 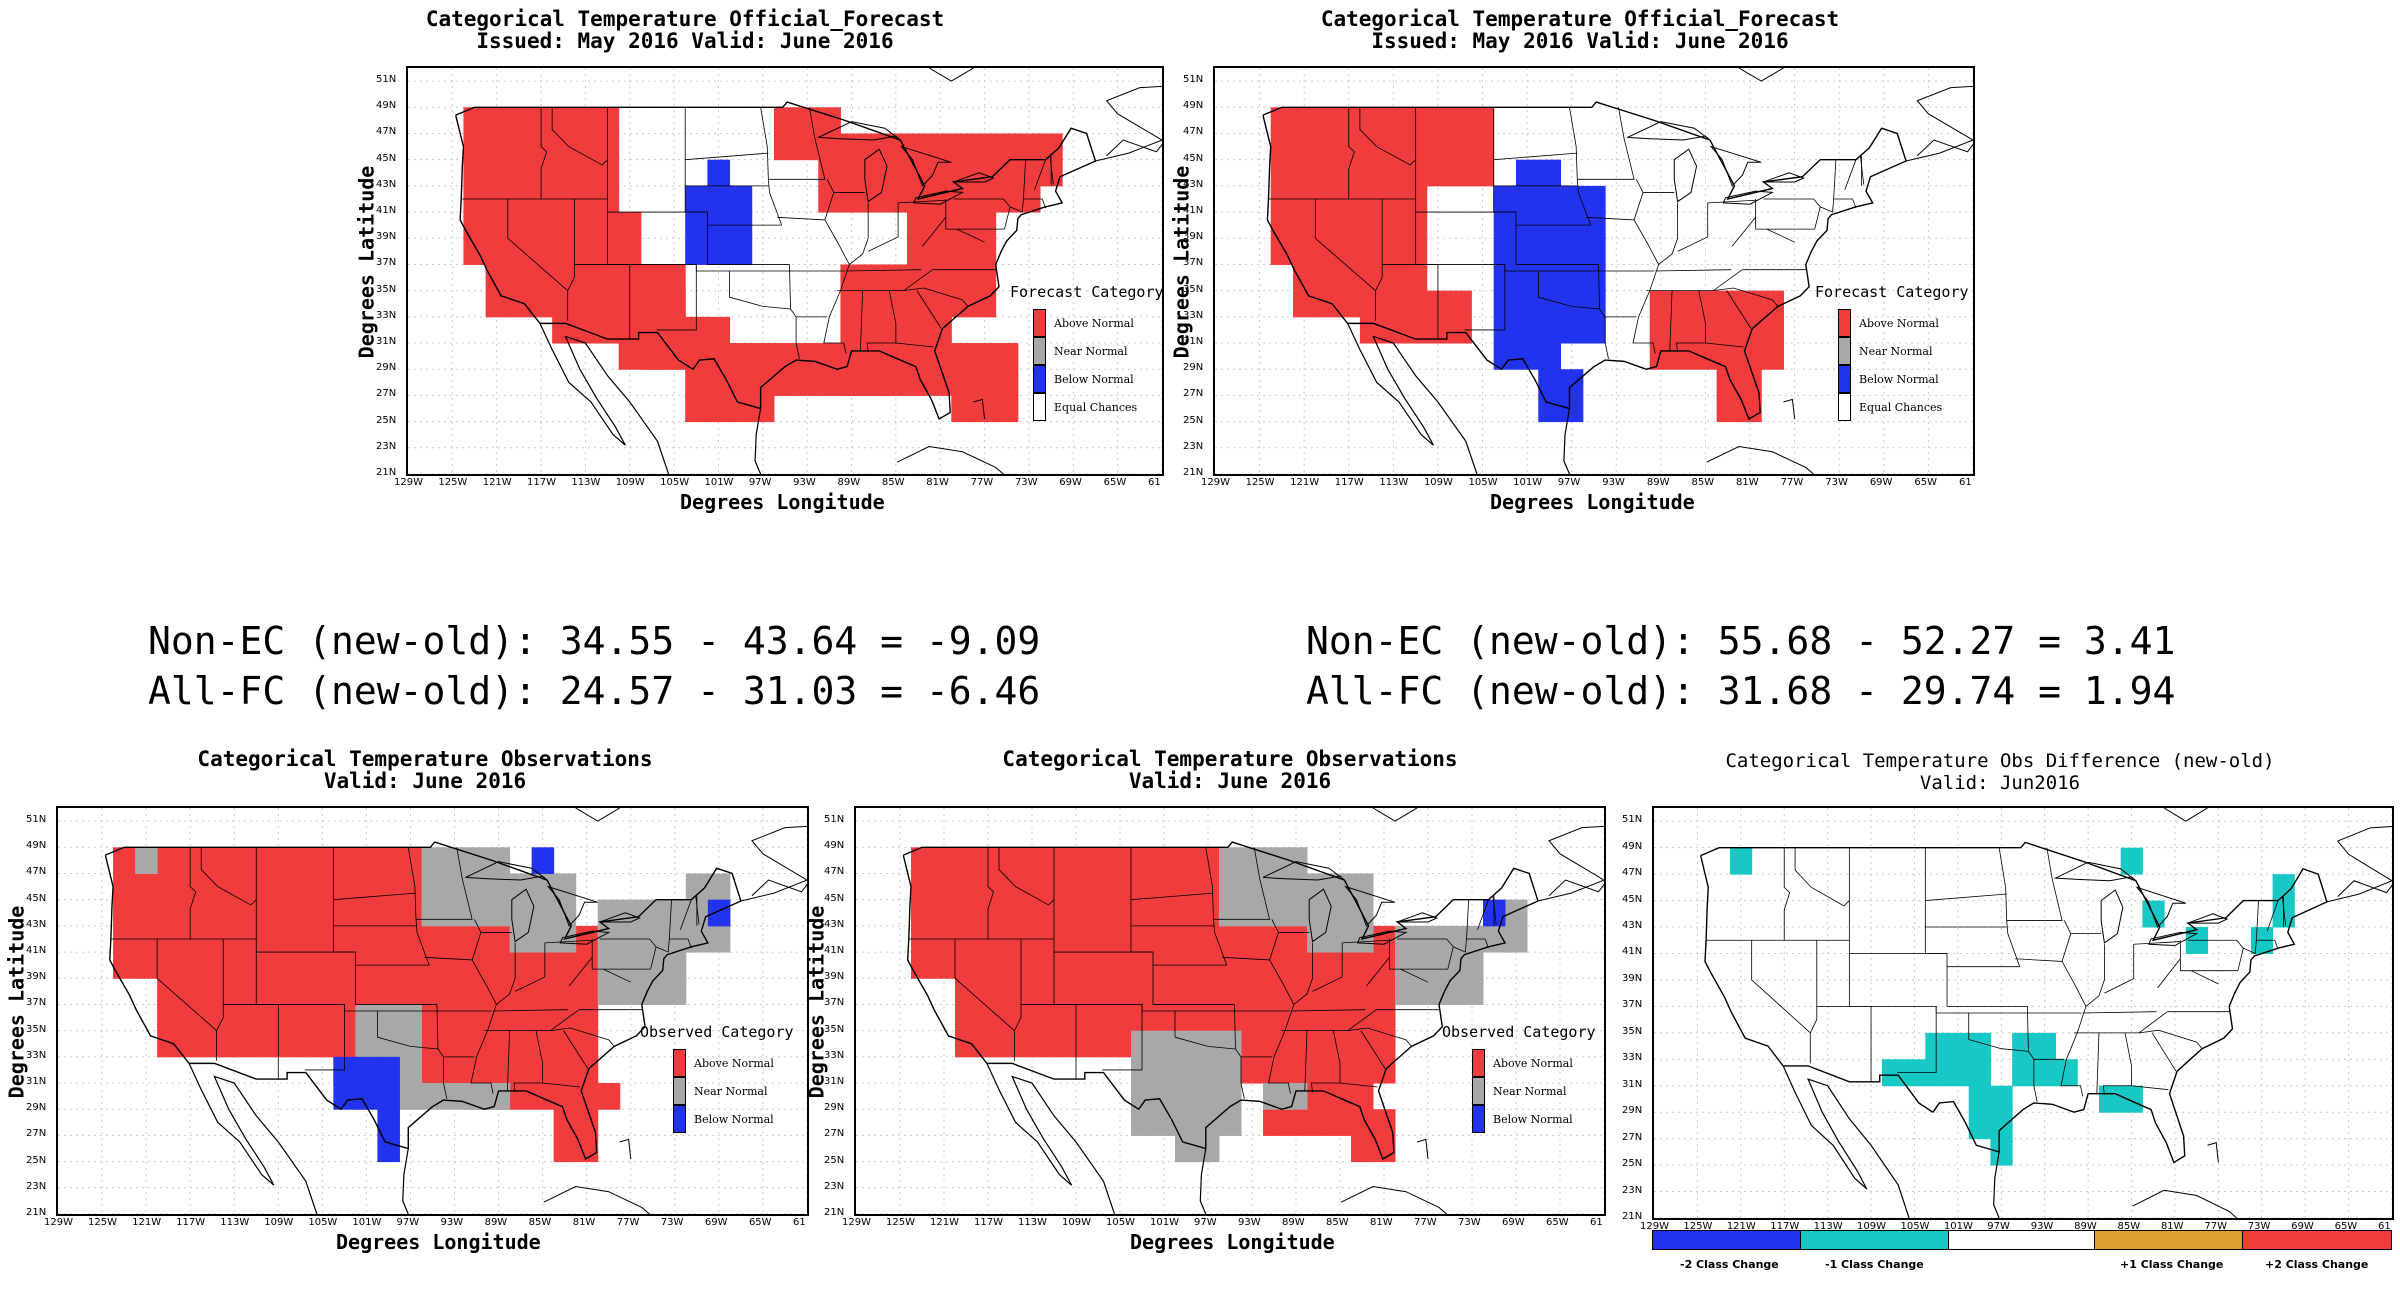 I want to click on lat-tick-label: 35N, so click(x=834, y=1029).